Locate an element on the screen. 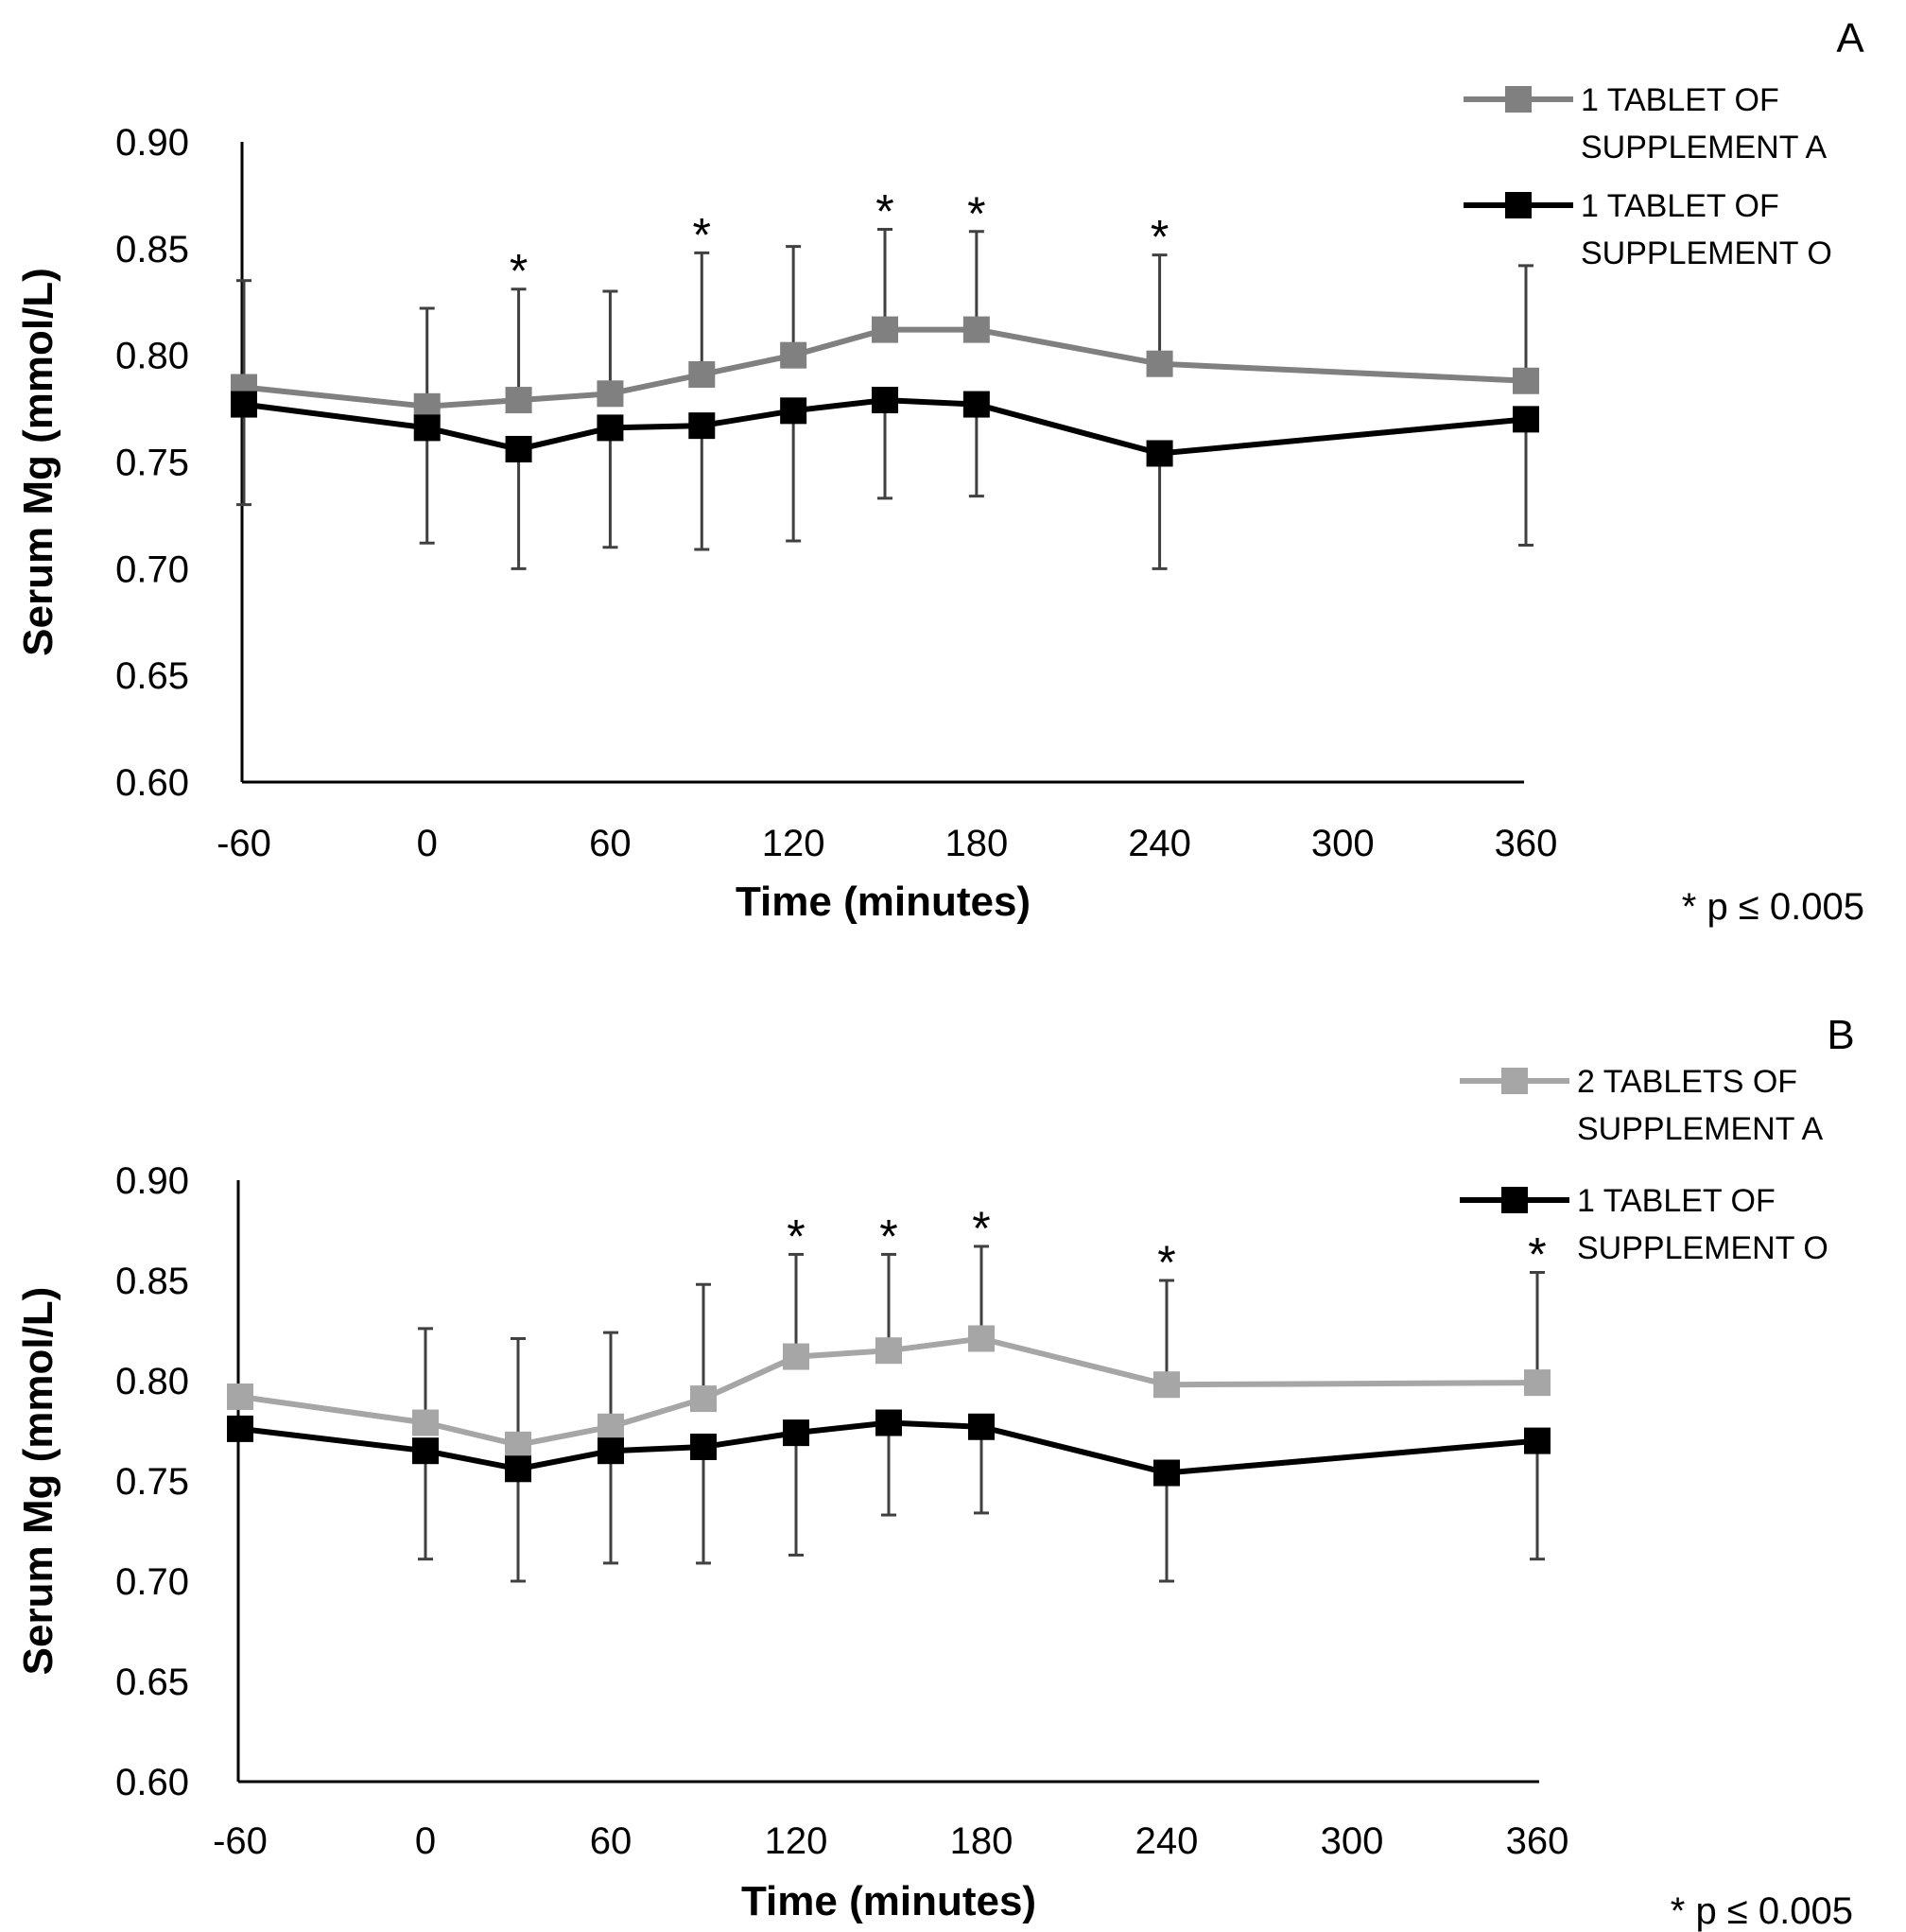 Image resolution: width=1906 pixels, height=1932 pixels. y-tick-label: 0.70 is located at coordinates (152, 569).